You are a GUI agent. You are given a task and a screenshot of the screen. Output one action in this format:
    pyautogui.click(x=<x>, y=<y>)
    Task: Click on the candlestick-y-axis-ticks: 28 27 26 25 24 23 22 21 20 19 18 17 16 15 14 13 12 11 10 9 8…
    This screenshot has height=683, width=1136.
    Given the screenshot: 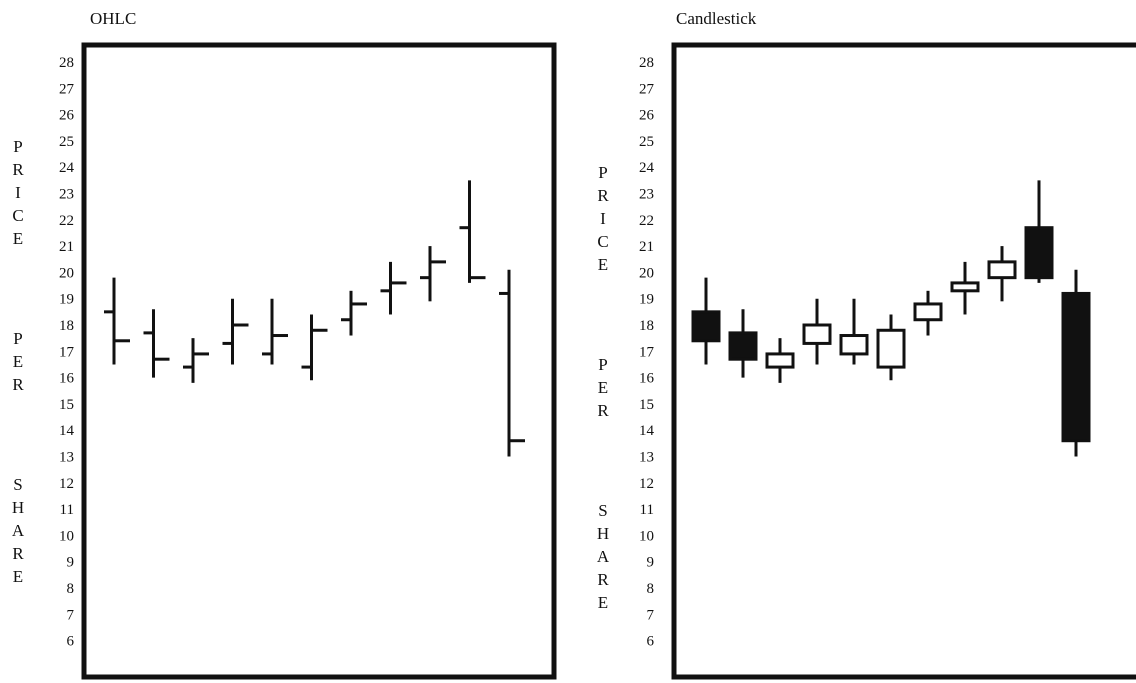 What is the action you would take?
    pyautogui.click(x=647, y=352)
    